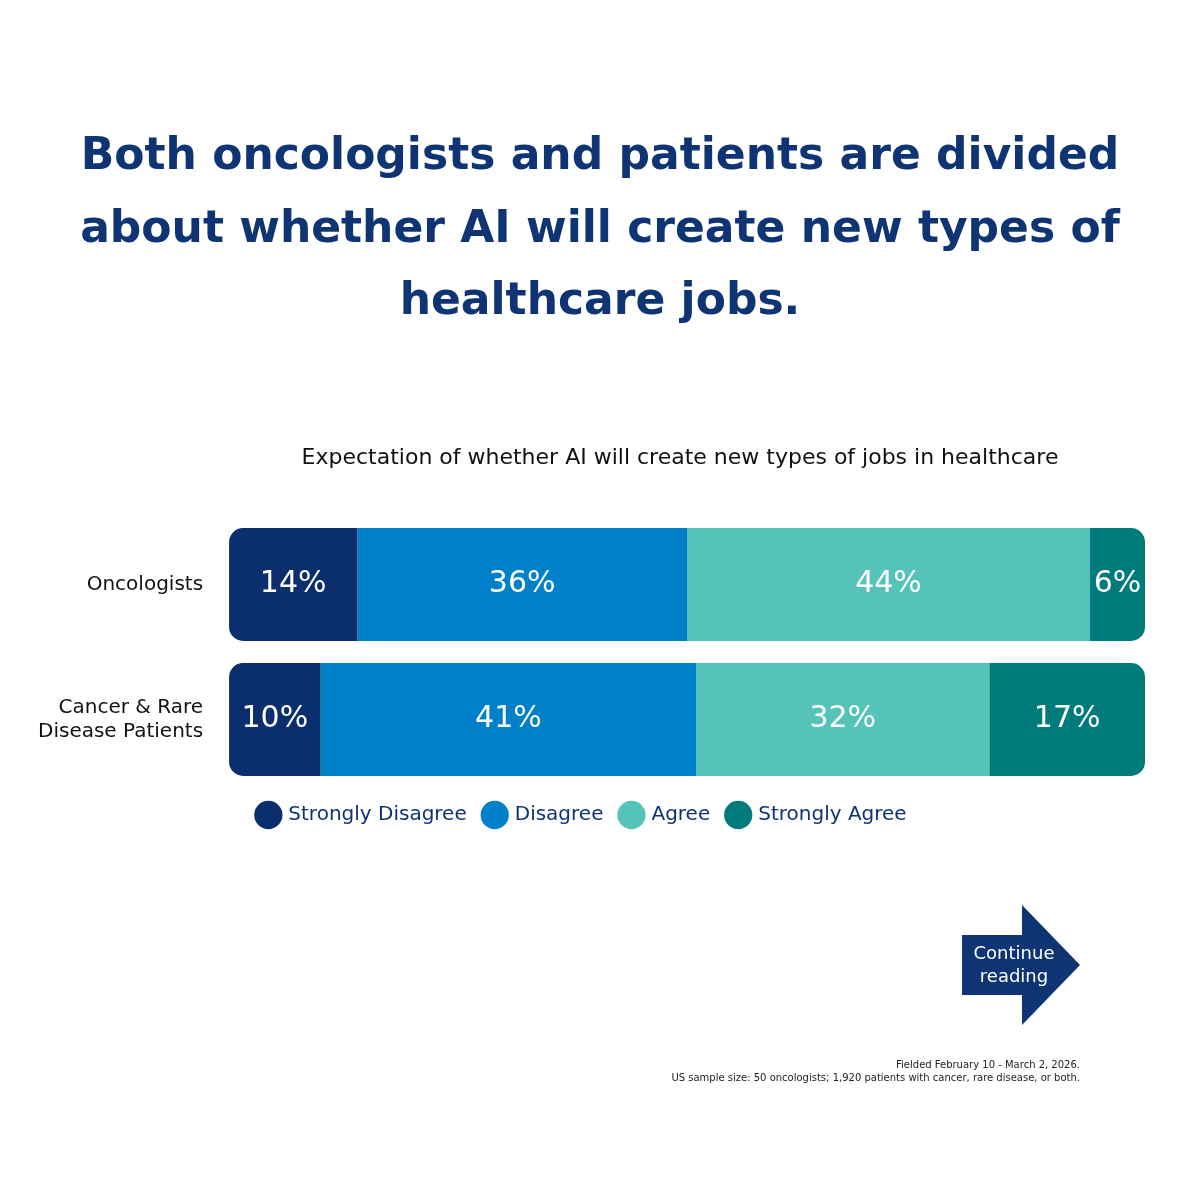 Image resolution: width=1200 pixels, height=1200 pixels. I want to click on data-label: 14%, so click(293, 582).